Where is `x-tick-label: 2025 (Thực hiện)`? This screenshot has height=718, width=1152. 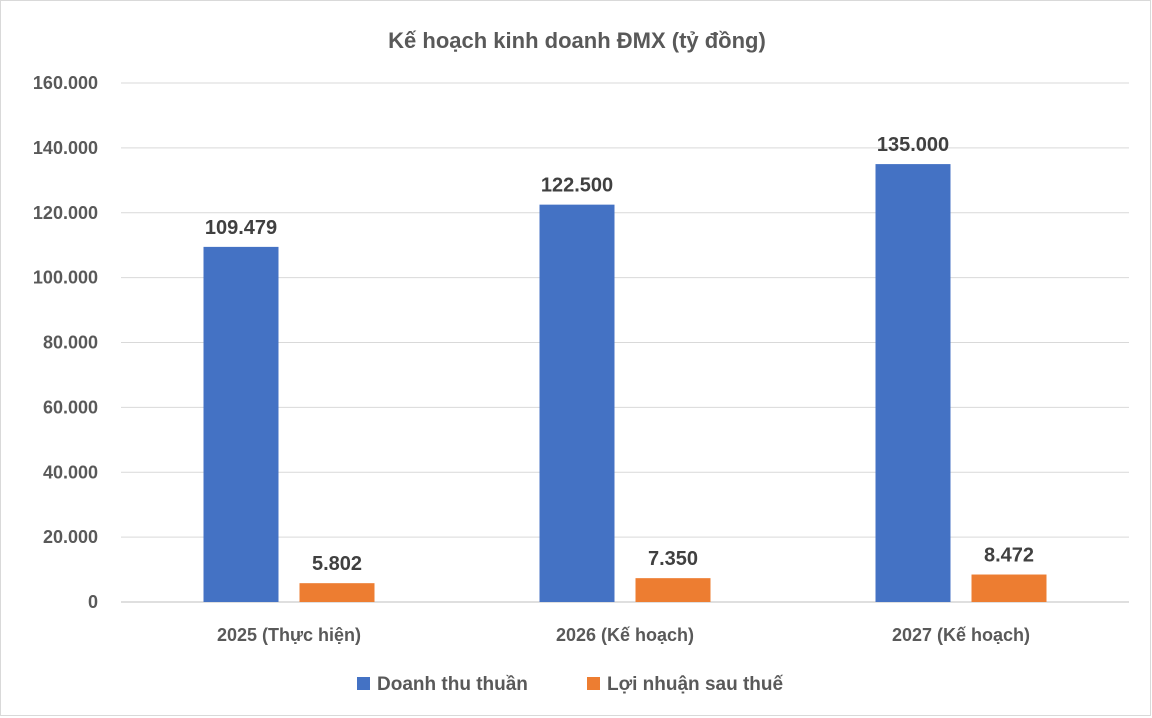 x-tick-label: 2025 (Thực hiện) is located at coordinates (289, 635).